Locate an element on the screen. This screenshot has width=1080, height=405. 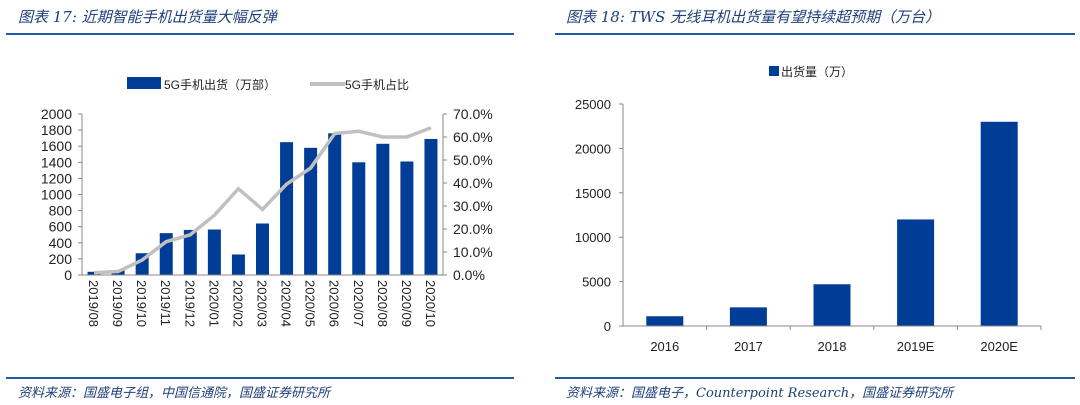
x-tick-label: 2020/01 is located at coordinates (213, 303).